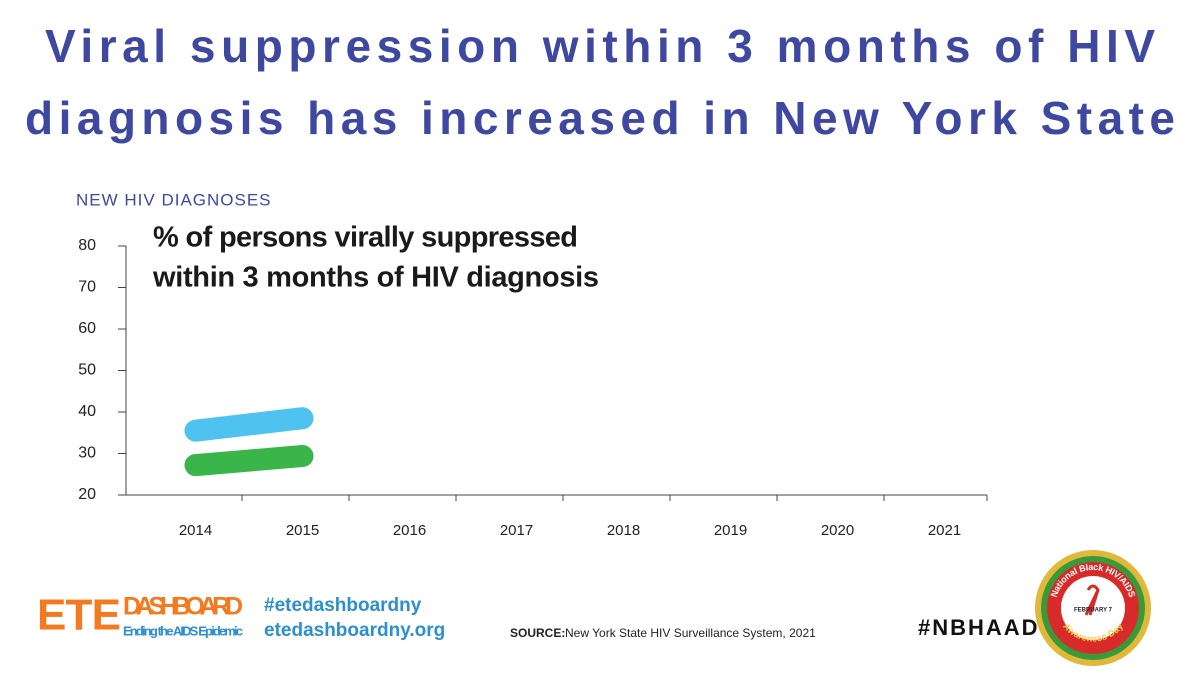 The image size is (1200, 675). Describe the element at coordinates (979, 627) in the screenshot. I see `campaign: #NBHAAD` at that location.